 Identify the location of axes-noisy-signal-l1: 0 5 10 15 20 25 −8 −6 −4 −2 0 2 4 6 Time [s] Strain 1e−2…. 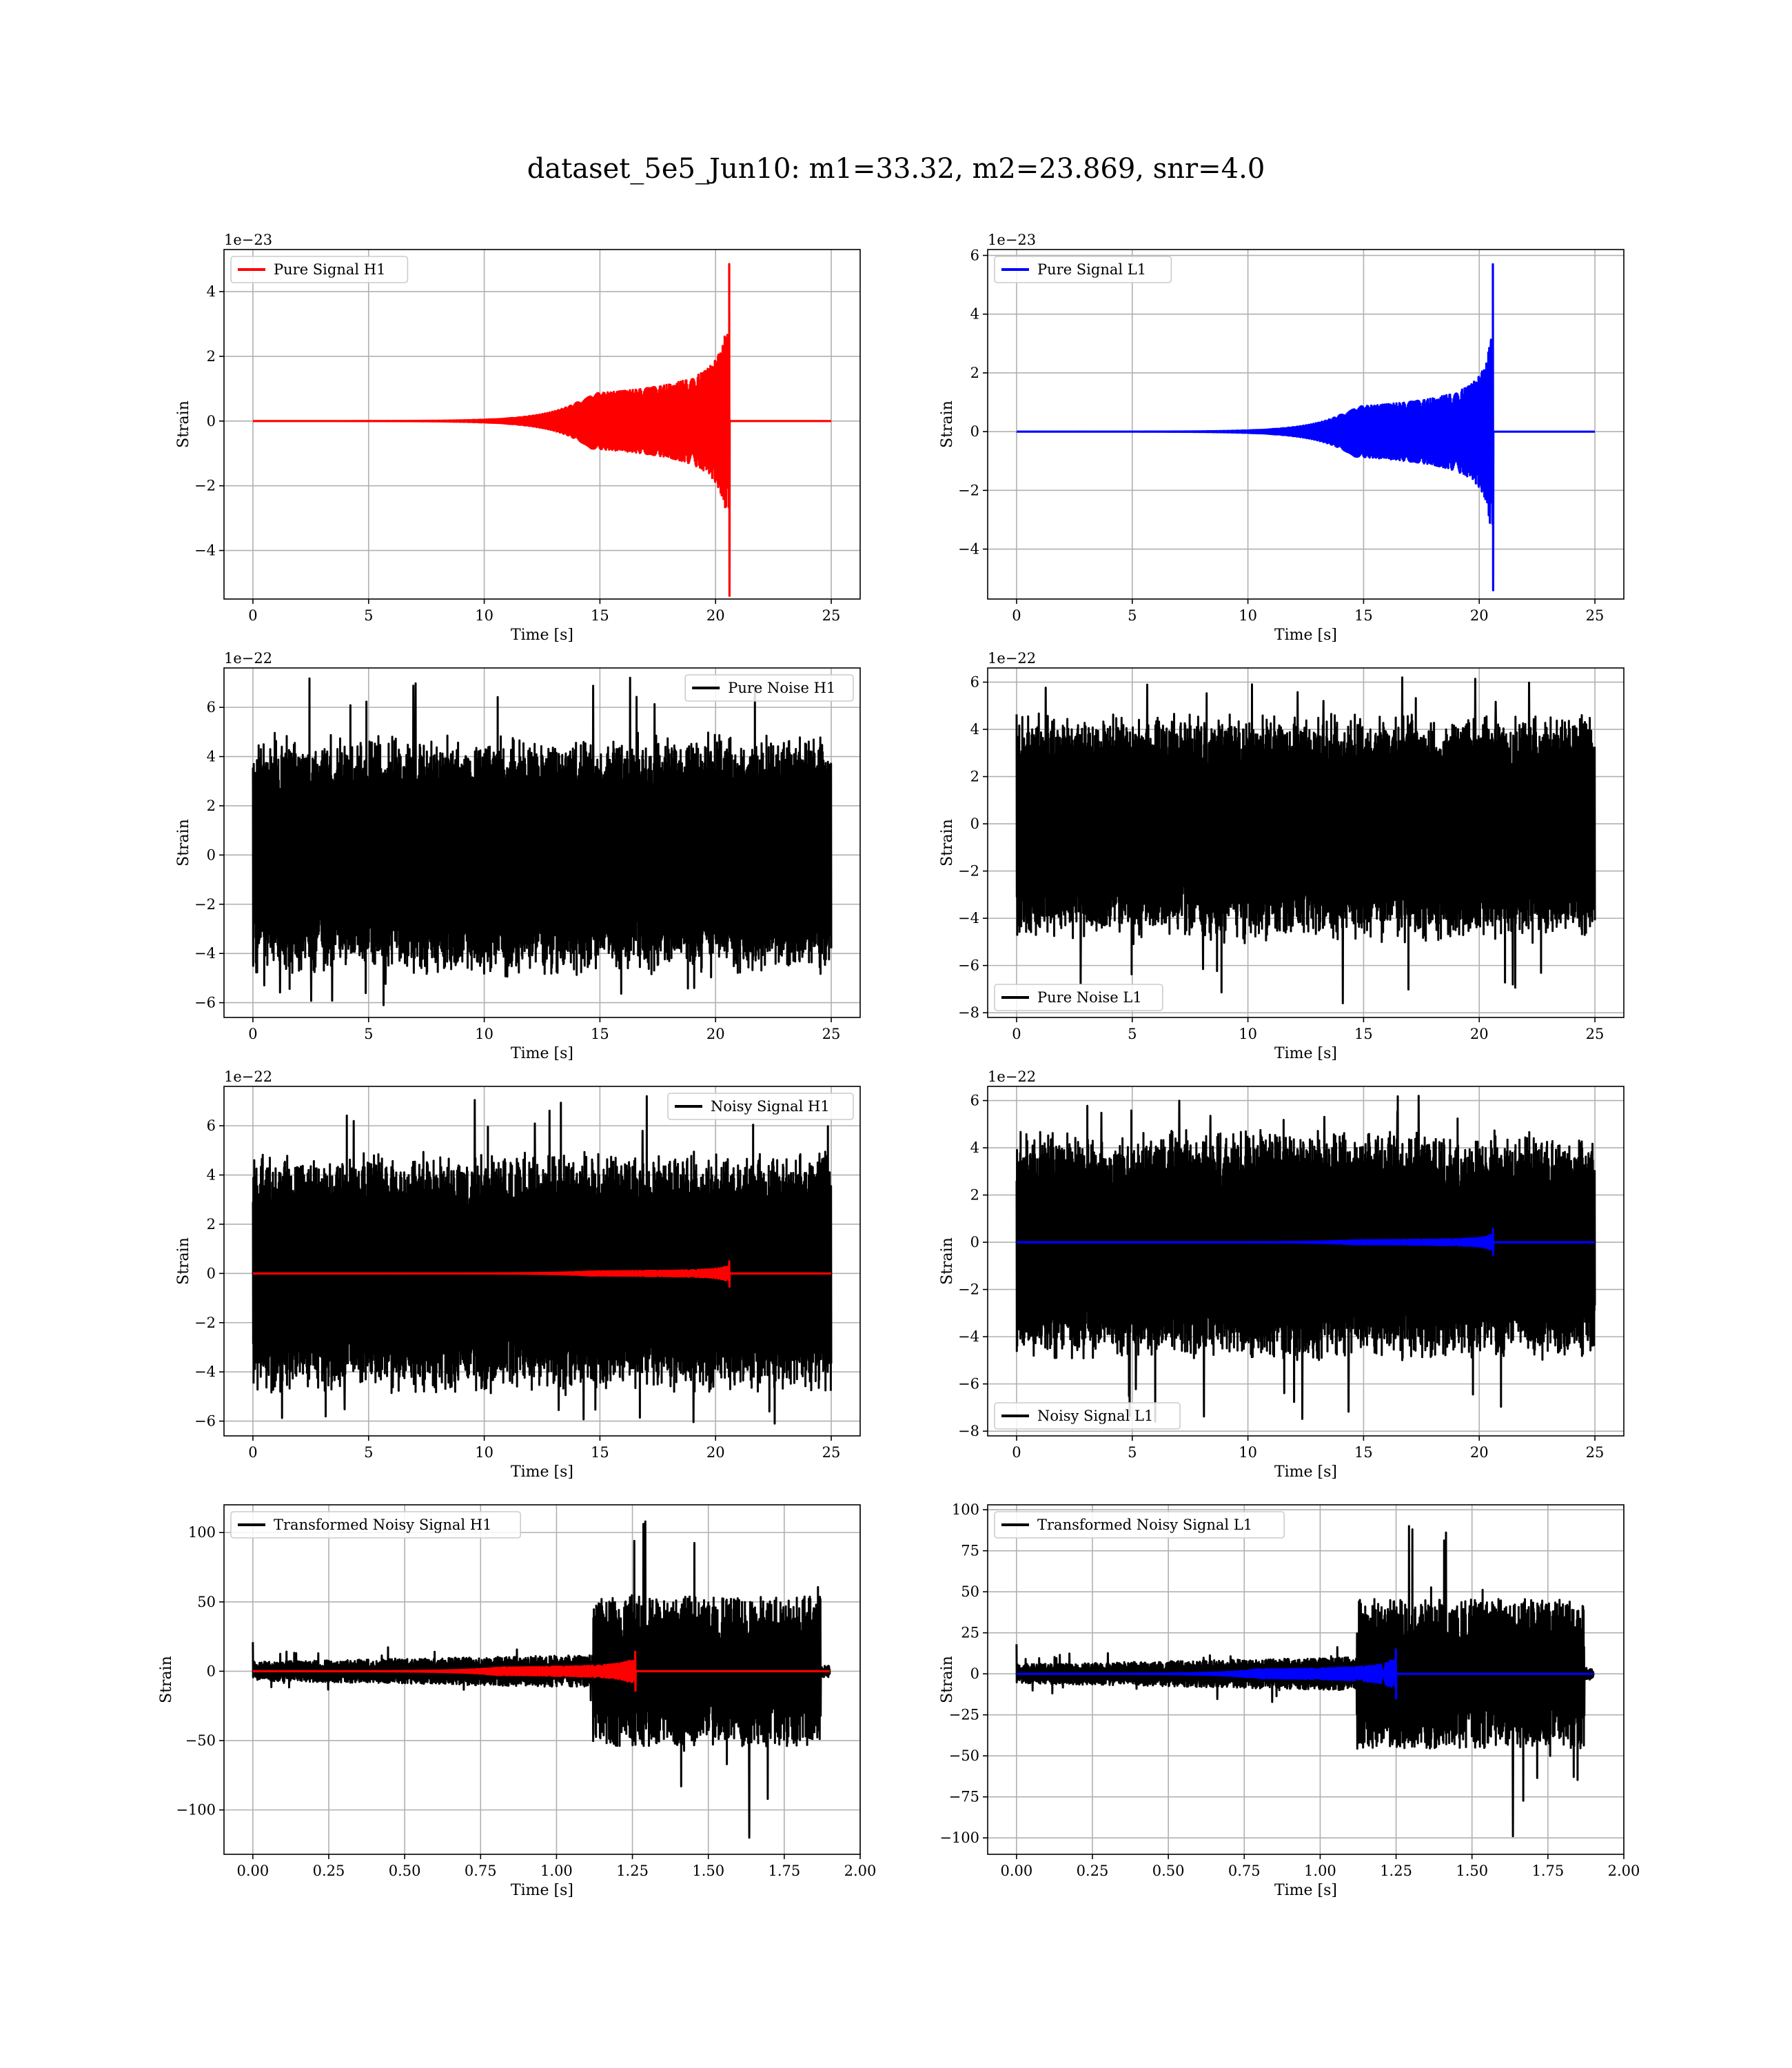
(1282, 1274).